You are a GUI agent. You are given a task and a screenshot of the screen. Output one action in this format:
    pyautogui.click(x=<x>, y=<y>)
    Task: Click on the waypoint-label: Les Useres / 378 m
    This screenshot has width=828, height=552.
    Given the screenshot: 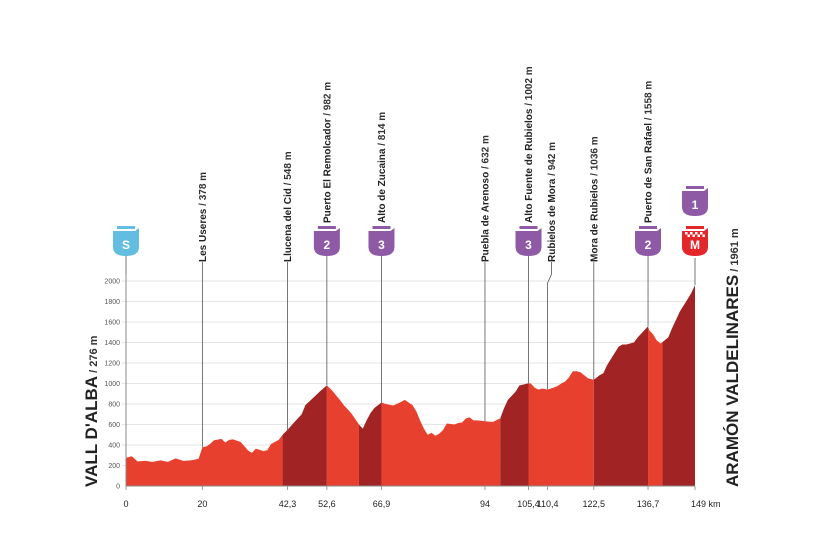 What is the action you would take?
    pyautogui.click(x=203, y=217)
    